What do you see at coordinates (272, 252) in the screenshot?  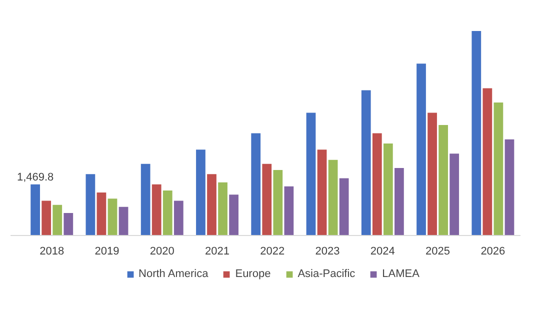 I see `x-tick-label: 2022` at bounding box center [272, 252].